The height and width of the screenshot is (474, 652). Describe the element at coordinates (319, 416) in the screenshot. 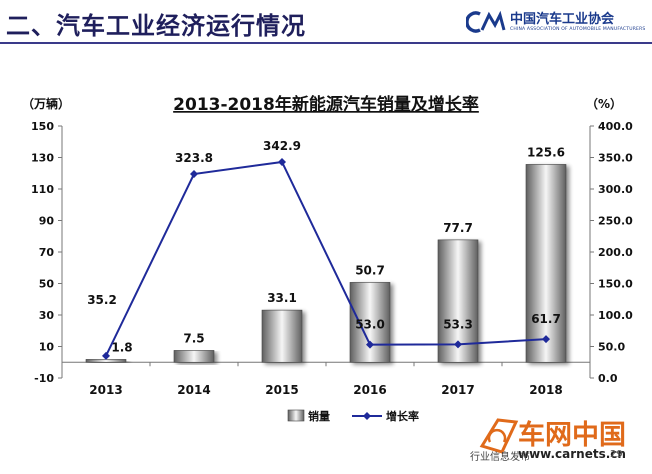

I see `legend-label-sales: 销量` at that location.